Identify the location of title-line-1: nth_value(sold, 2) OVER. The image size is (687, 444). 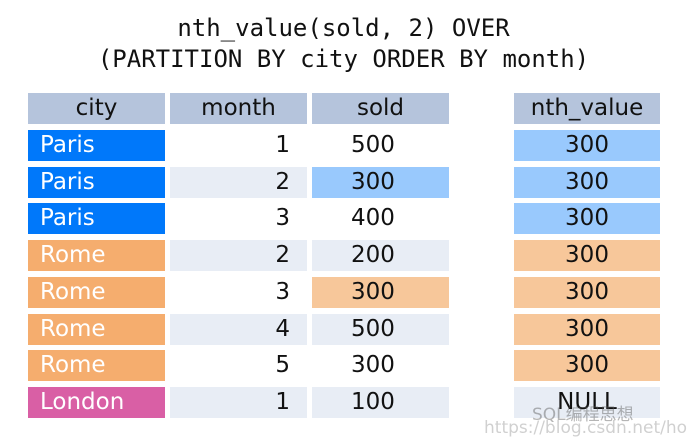
(343, 28).